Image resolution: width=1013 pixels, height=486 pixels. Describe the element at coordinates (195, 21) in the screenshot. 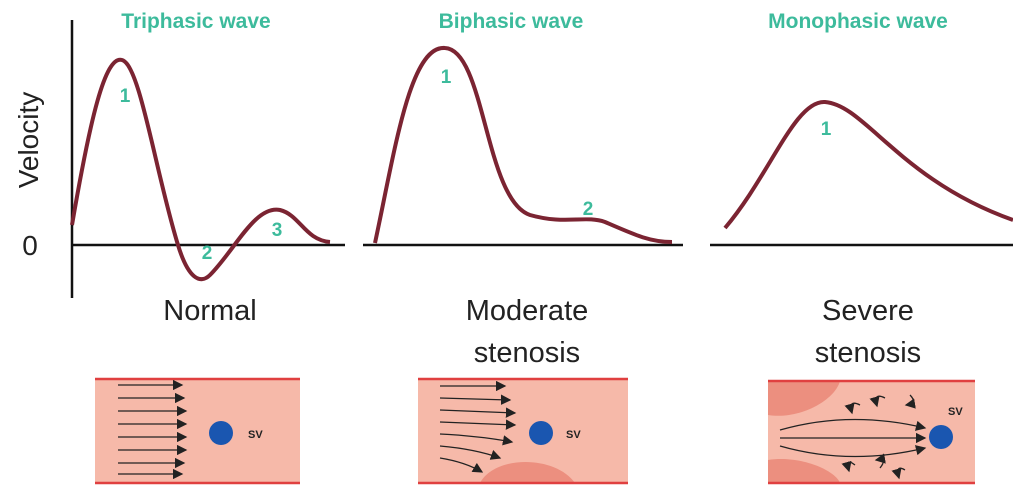

I see `panel-title: Triphasic wave` at that location.